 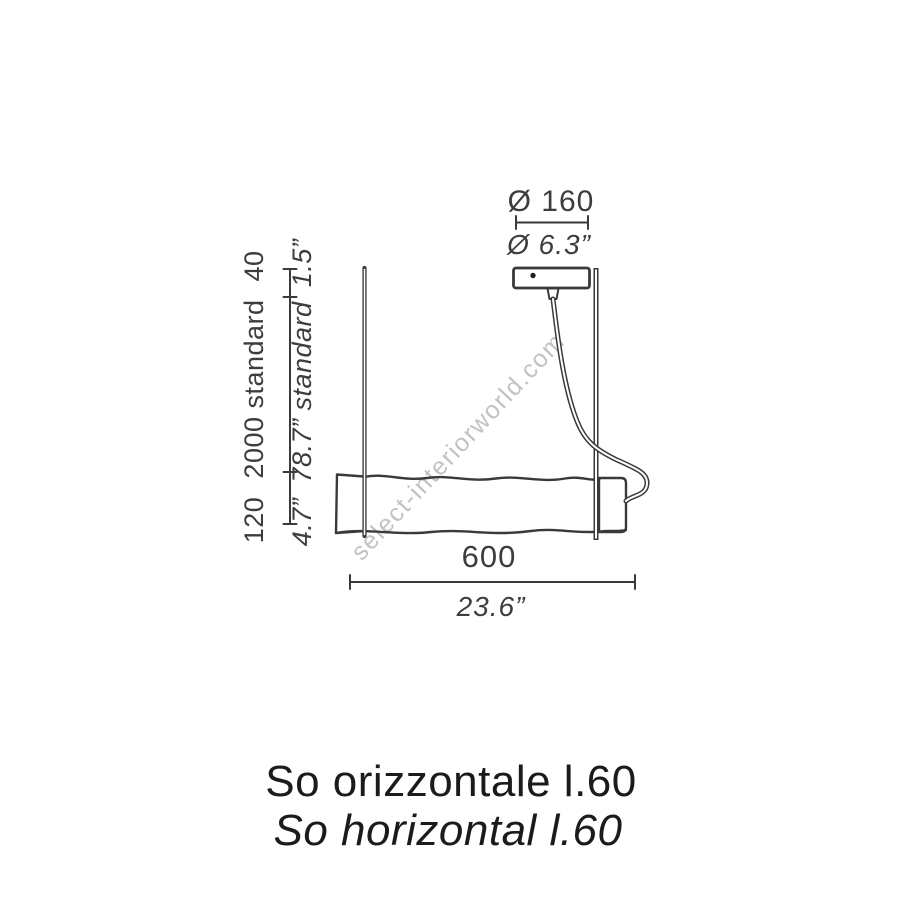 I want to click on tube-top-outline, so click(x=482, y=478).